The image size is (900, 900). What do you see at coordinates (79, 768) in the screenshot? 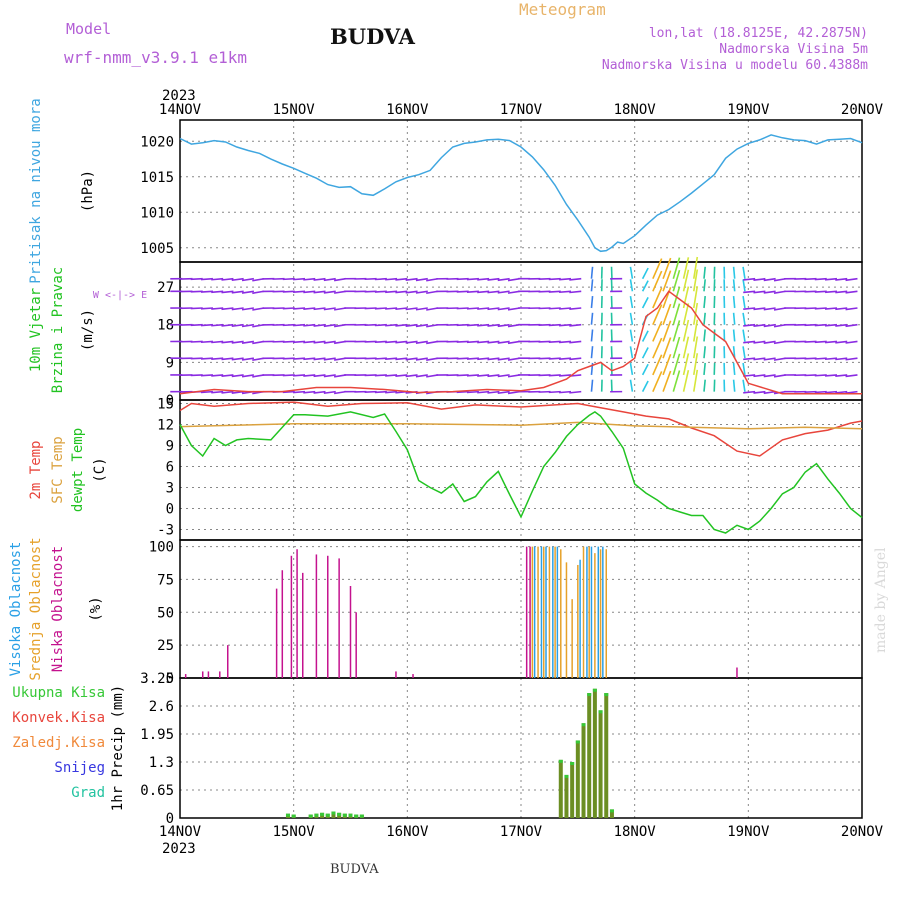
I see `precip-legend-item: Snijeg` at bounding box center [79, 768].